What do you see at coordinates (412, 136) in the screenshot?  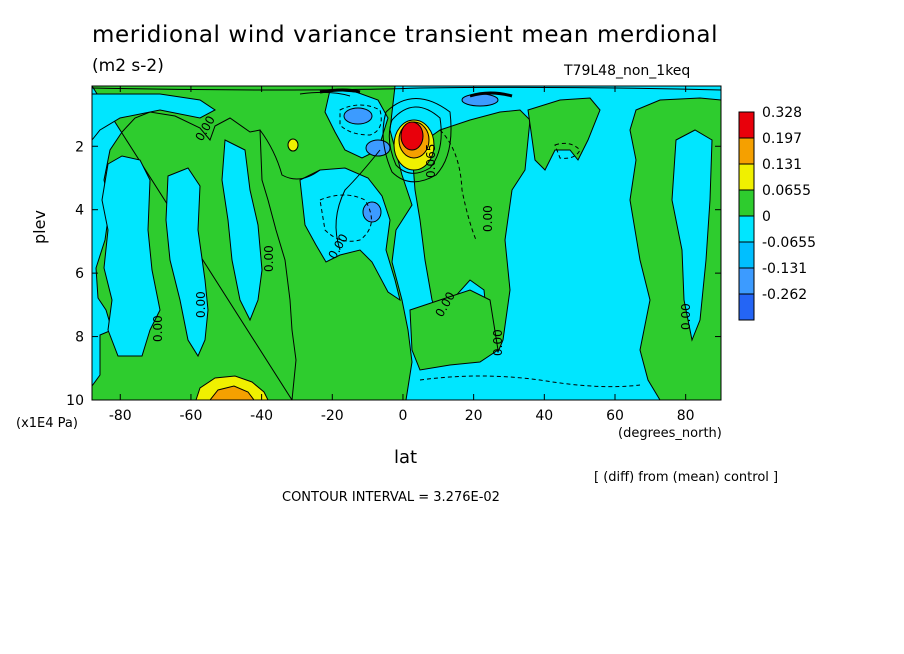 I see `core-red-eq` at bounding box center [412, 136].